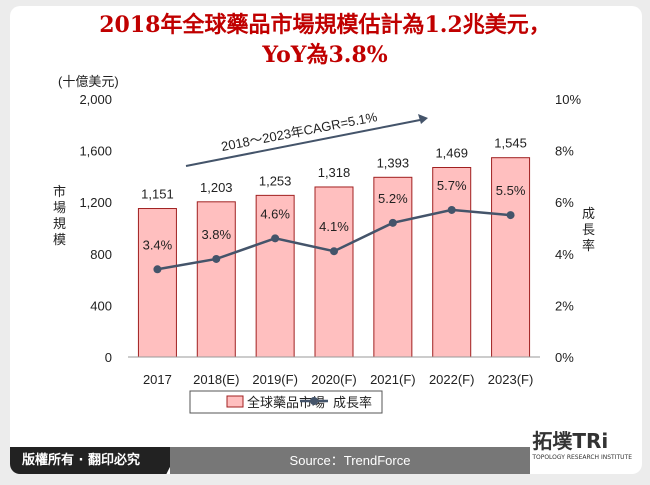 The width and height of the screenshot is (650, 485). What do you see at coordinates (511, 190) in the screenshot?
I see `growth-label: 5.5%` at bounding box center [511, 190].